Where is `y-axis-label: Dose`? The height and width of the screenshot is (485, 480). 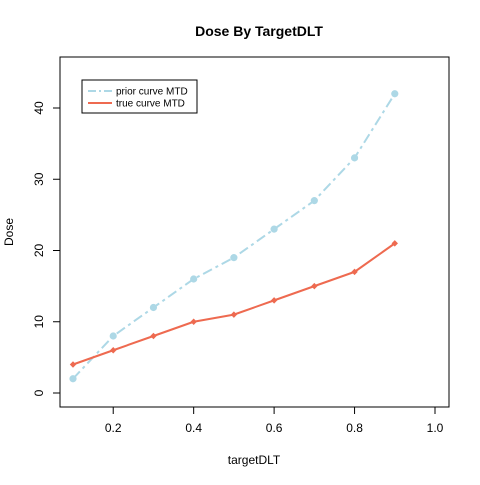
y-axis-label: Dose is located at coordinates (9, 232).